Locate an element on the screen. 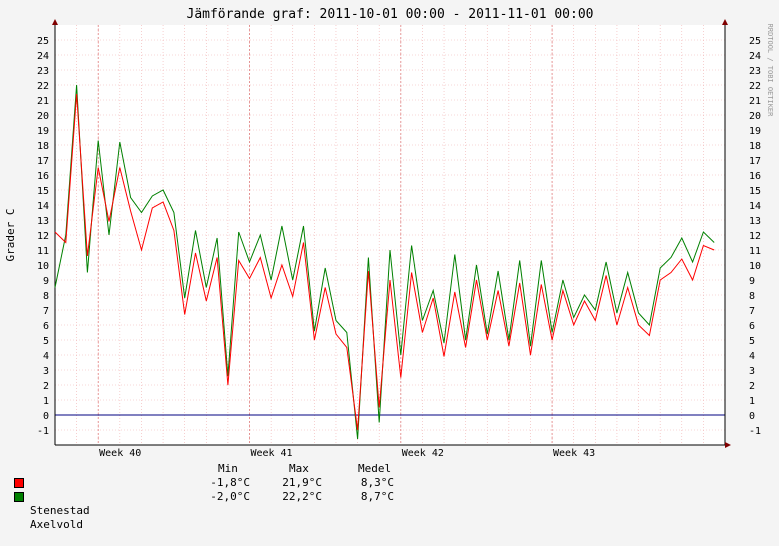  y-tick-label-right: 9 is located at coordinates (752, 281).